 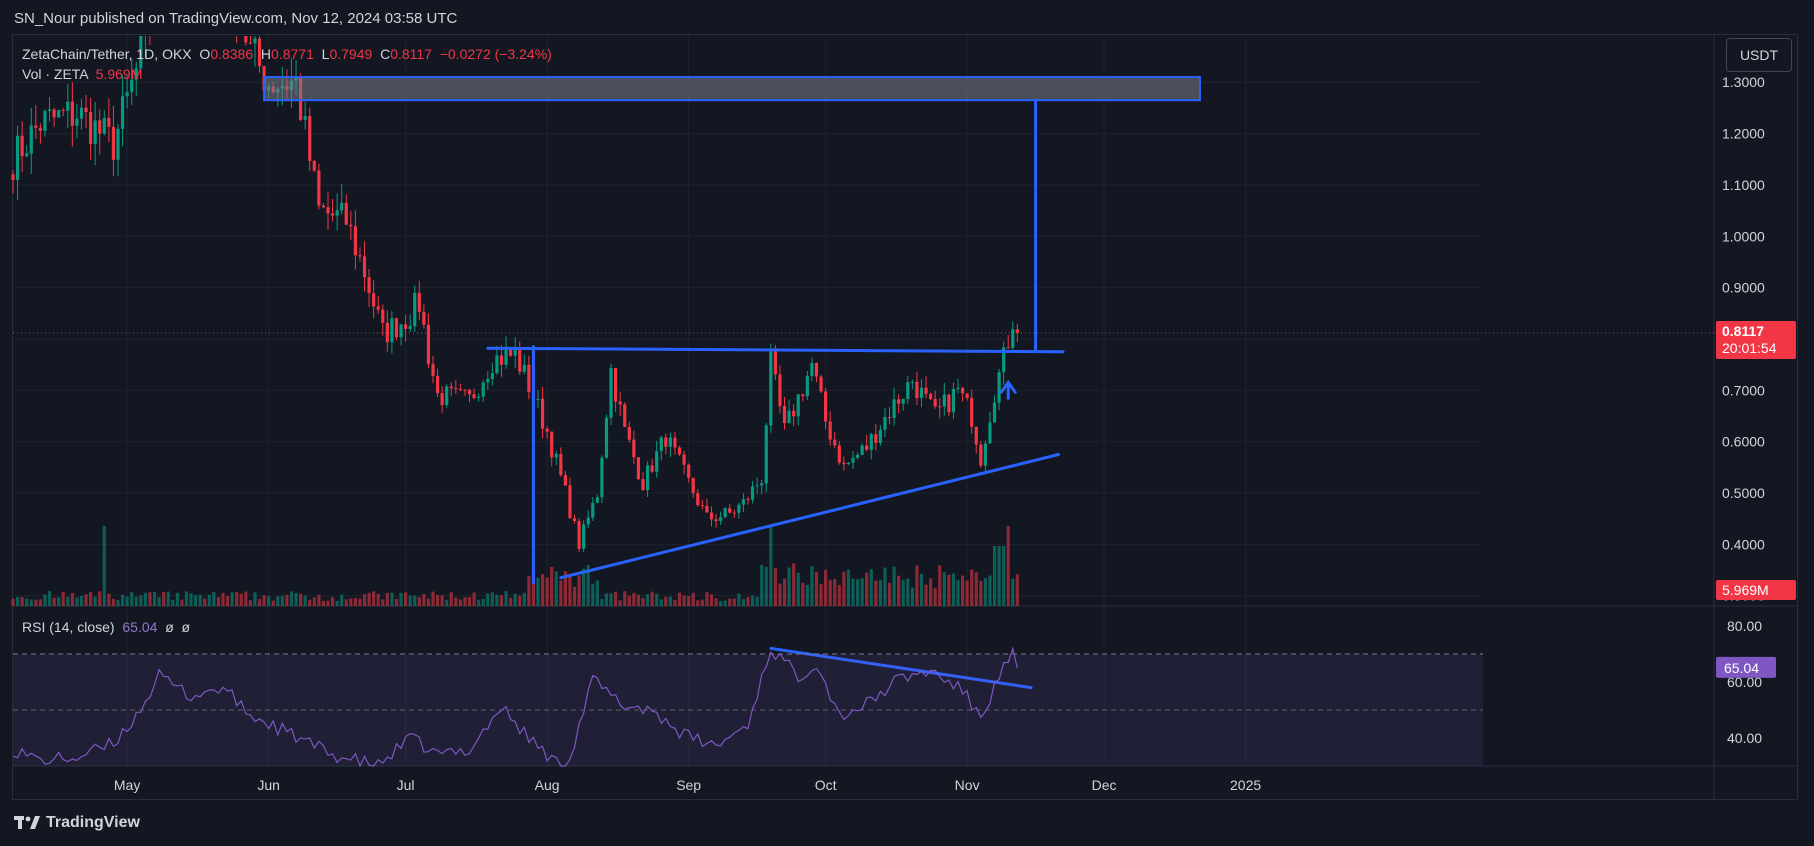 I want to click on symbol-label: ZetaChain/Tether, 1D, OKX, so click(x=107, y=54).